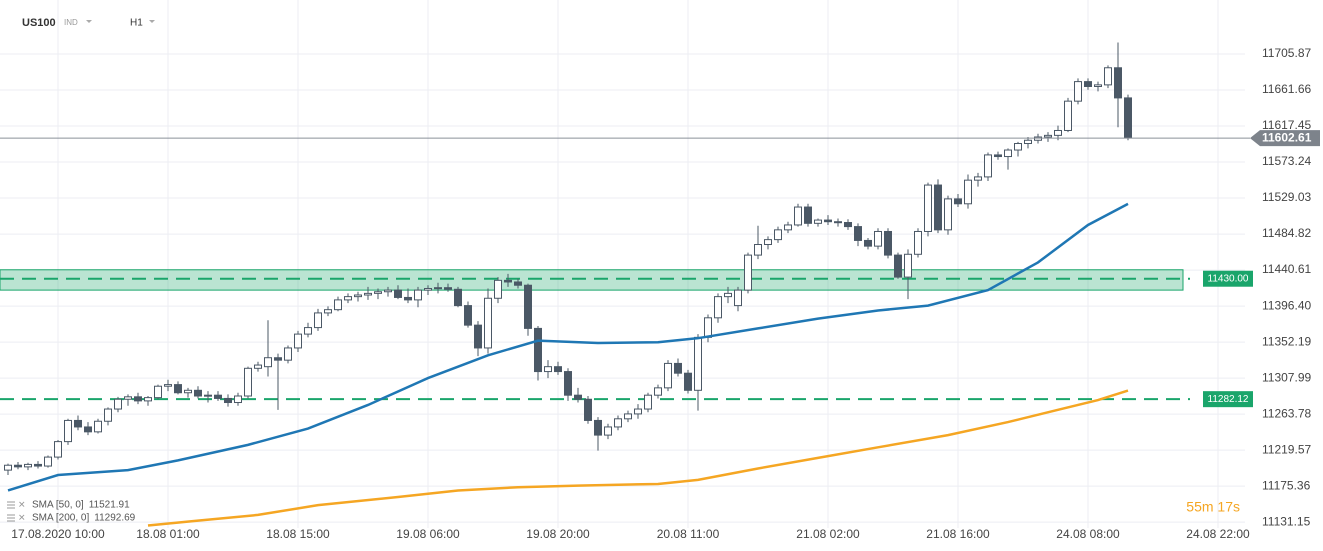  I want to click on y-tick-label: 11219.57, so click(1286, 449).